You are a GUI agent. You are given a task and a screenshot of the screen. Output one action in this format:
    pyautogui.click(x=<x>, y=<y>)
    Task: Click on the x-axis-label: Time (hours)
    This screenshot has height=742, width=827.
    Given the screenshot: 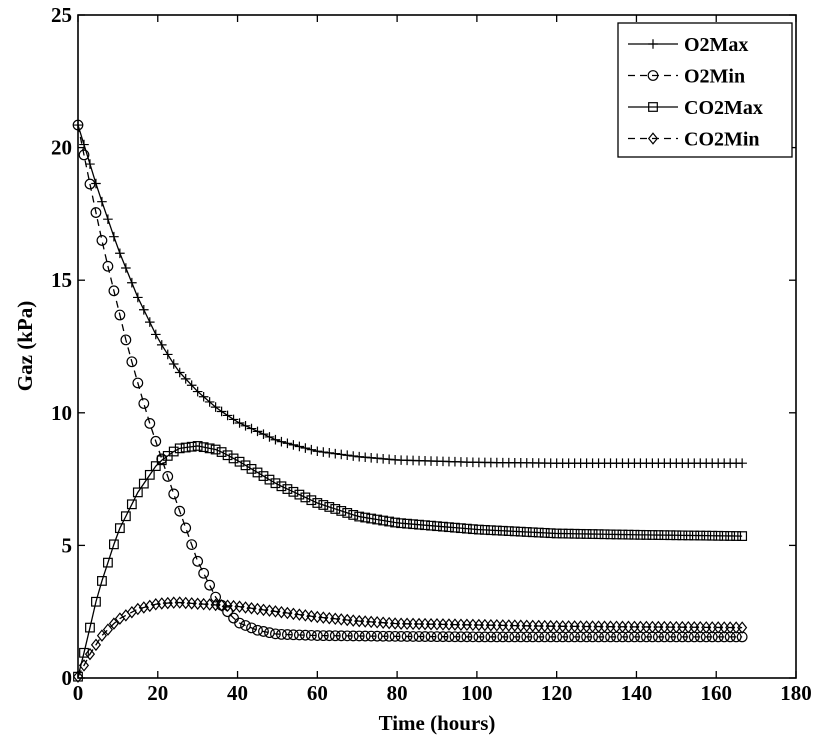 What is the action you would take?
    pyautogui.click(x=437, y=723)
    